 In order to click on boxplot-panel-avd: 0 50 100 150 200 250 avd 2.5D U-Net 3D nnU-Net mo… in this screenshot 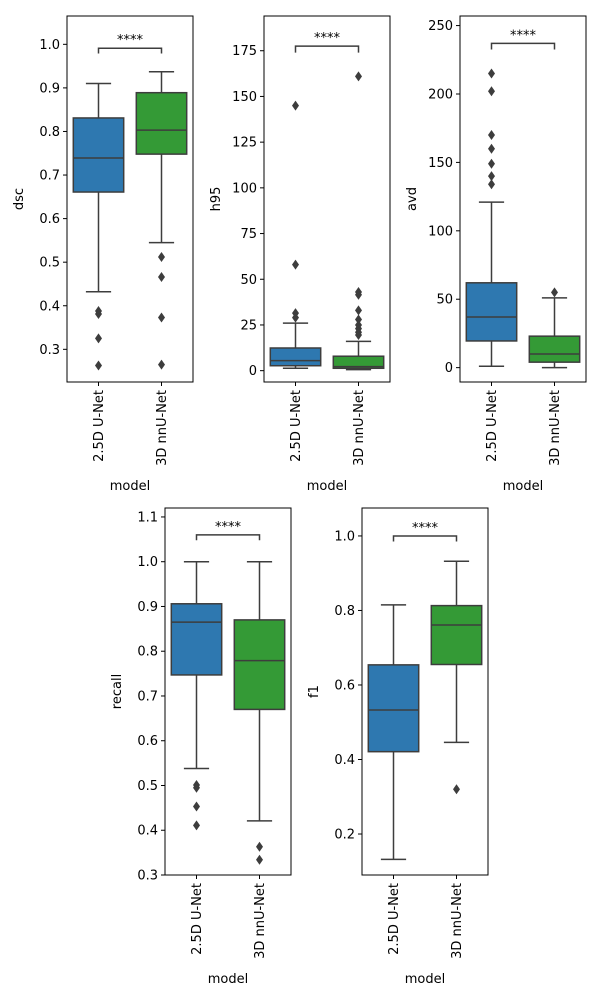, I will do `click(496, 254)`.